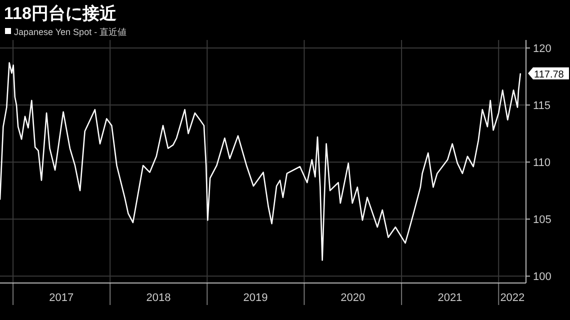  What do you see at coordinates (61, 13) in the screenshot?
I see `chart-title: 118円台に接近` at bounding box center [61, 13].